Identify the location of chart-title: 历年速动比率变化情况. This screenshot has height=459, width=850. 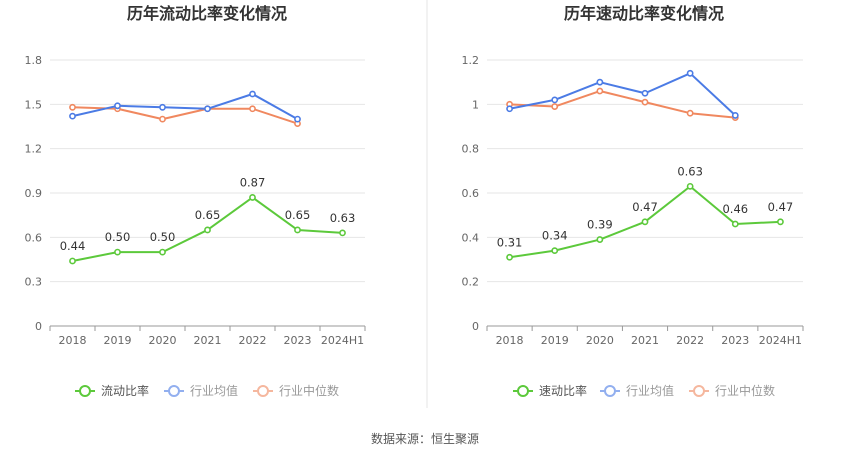
(644, 13).